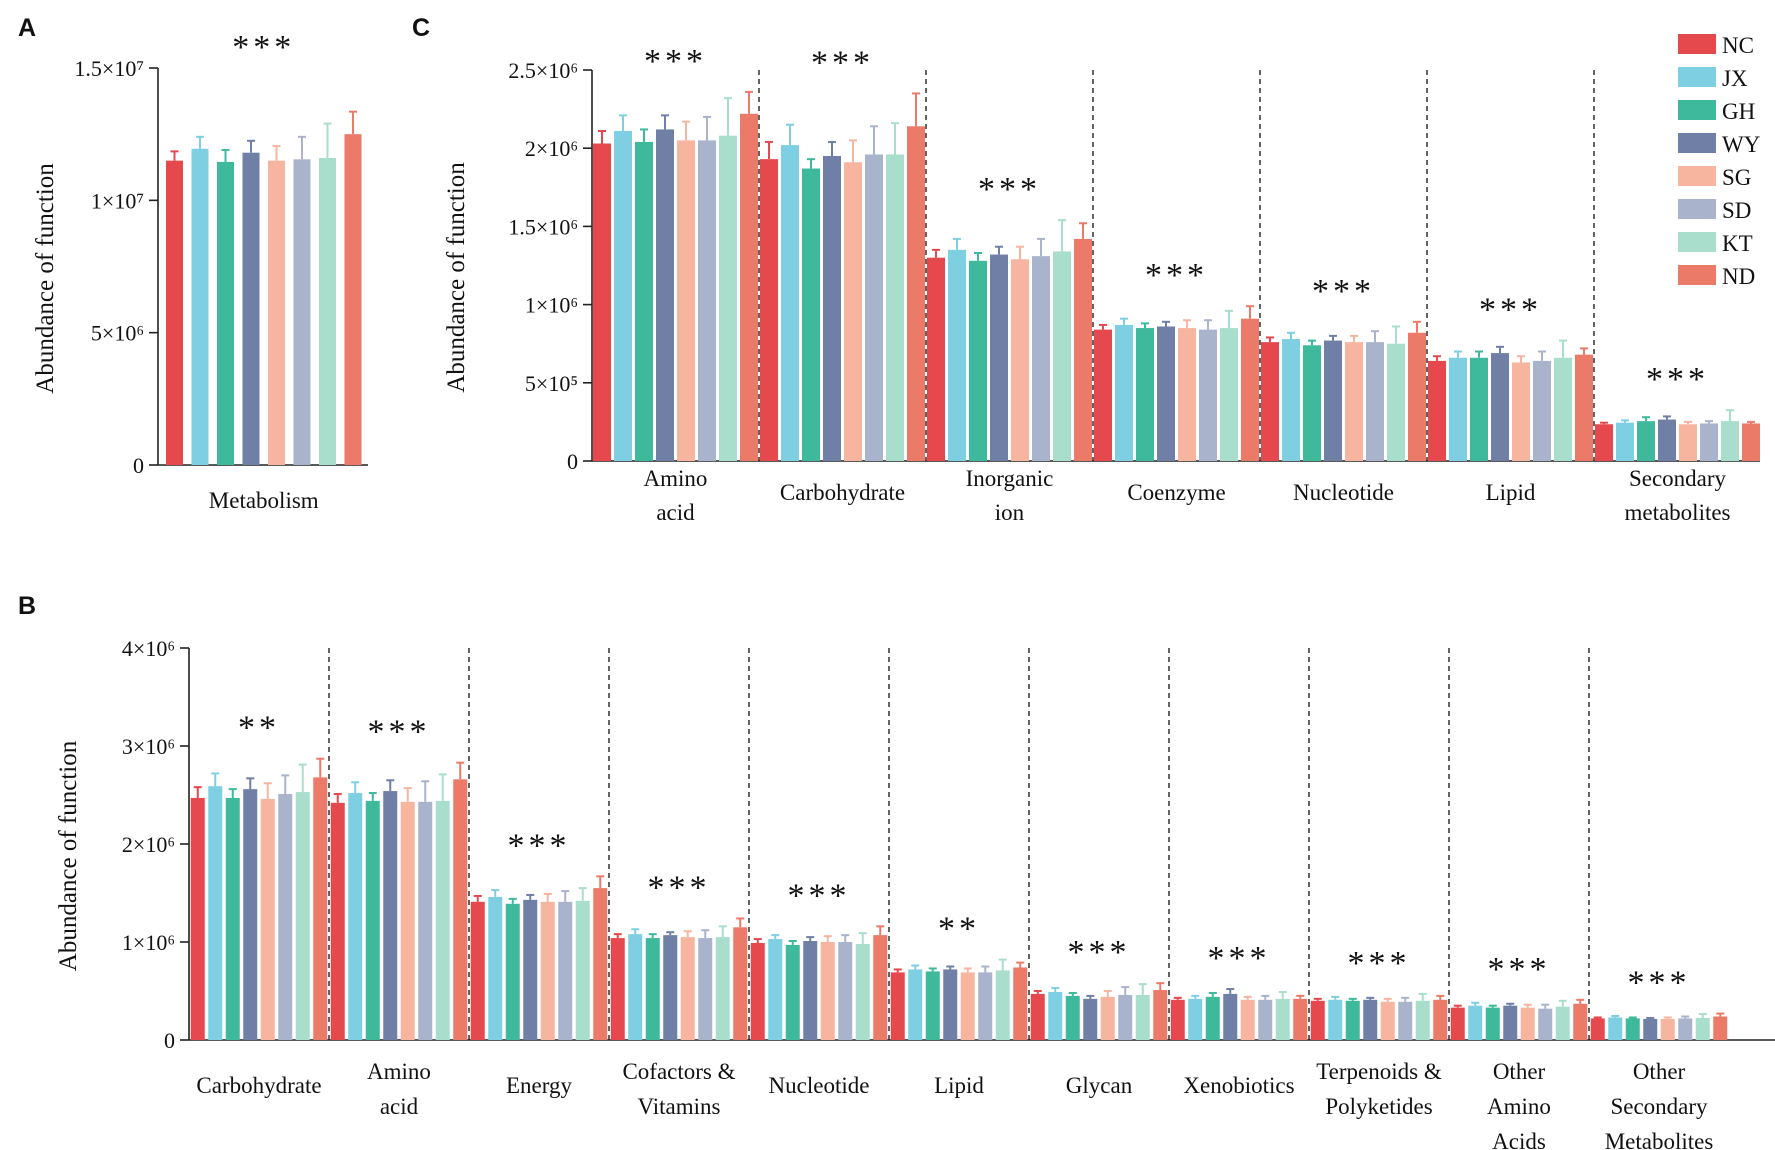 The image size is (1775, 1150). What do you see at coordinates (539, 1085) in the screenshot?
I see `x-category-label: Energy` at bounding box center [539, 1085].